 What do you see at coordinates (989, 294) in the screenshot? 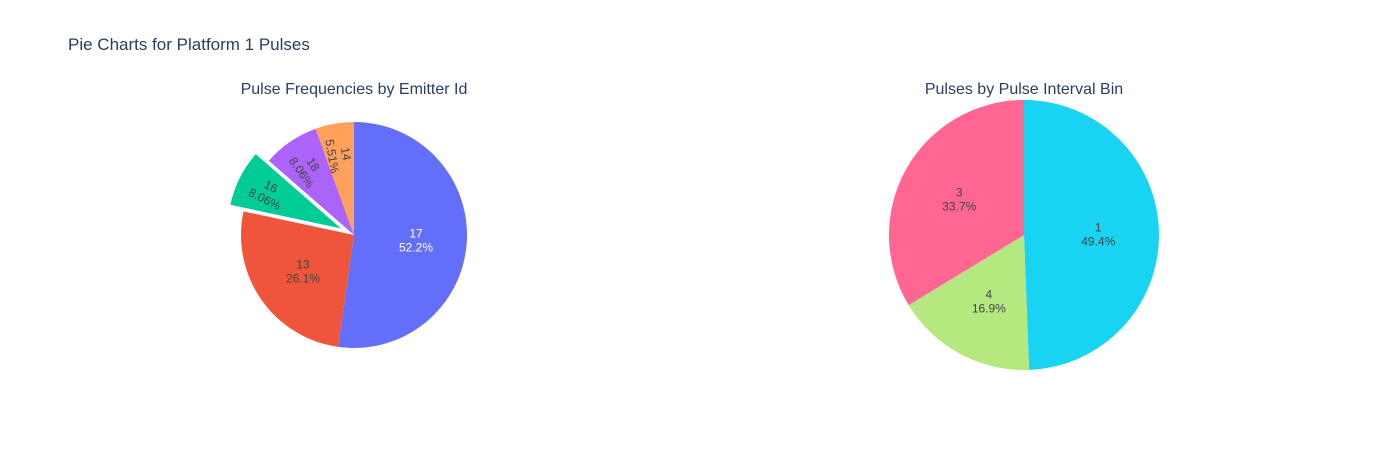
I see `pie-1-slice-category-4: 4` at bounding box center [989, 294].